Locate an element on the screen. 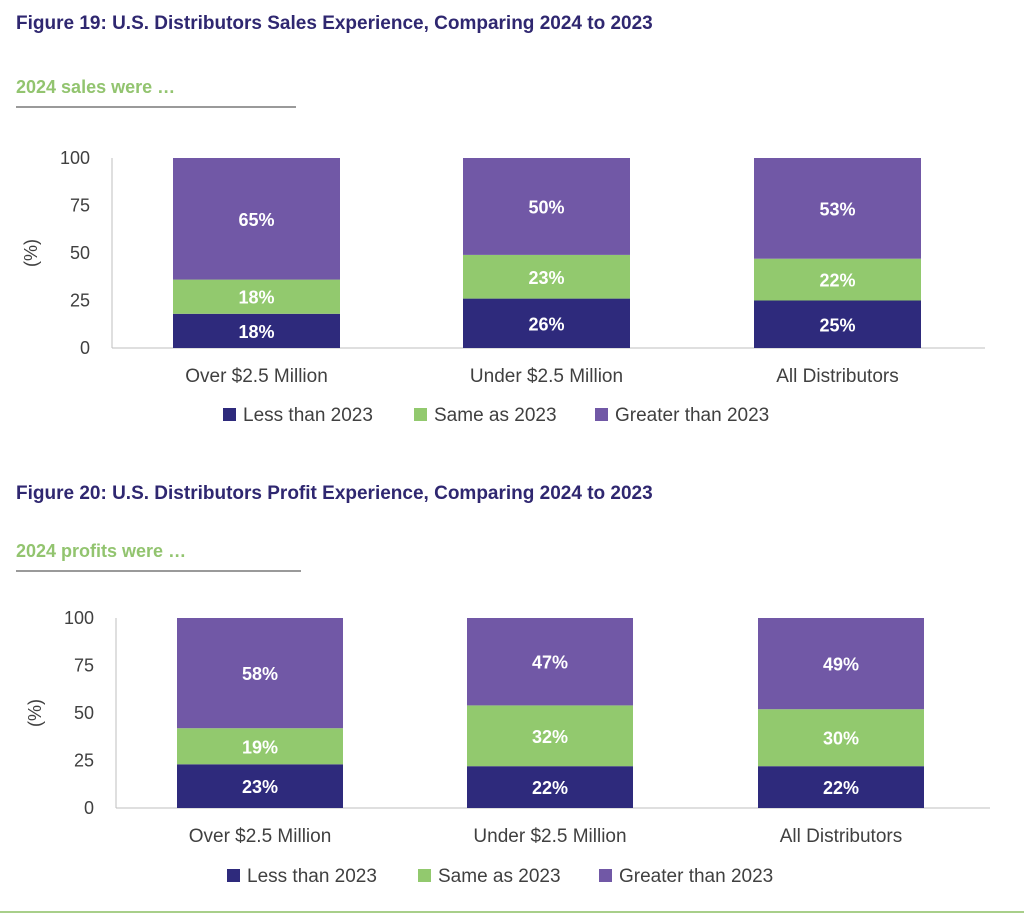  data-label: 47% is located at coordinates (550, 663).